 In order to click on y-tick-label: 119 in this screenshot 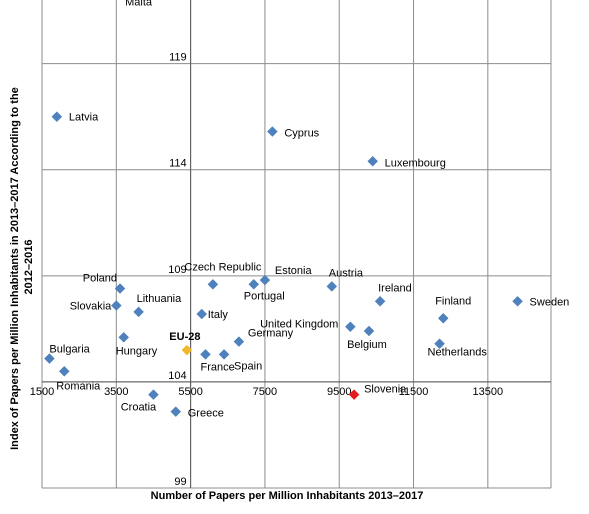, I will do `click(178, 58)`.